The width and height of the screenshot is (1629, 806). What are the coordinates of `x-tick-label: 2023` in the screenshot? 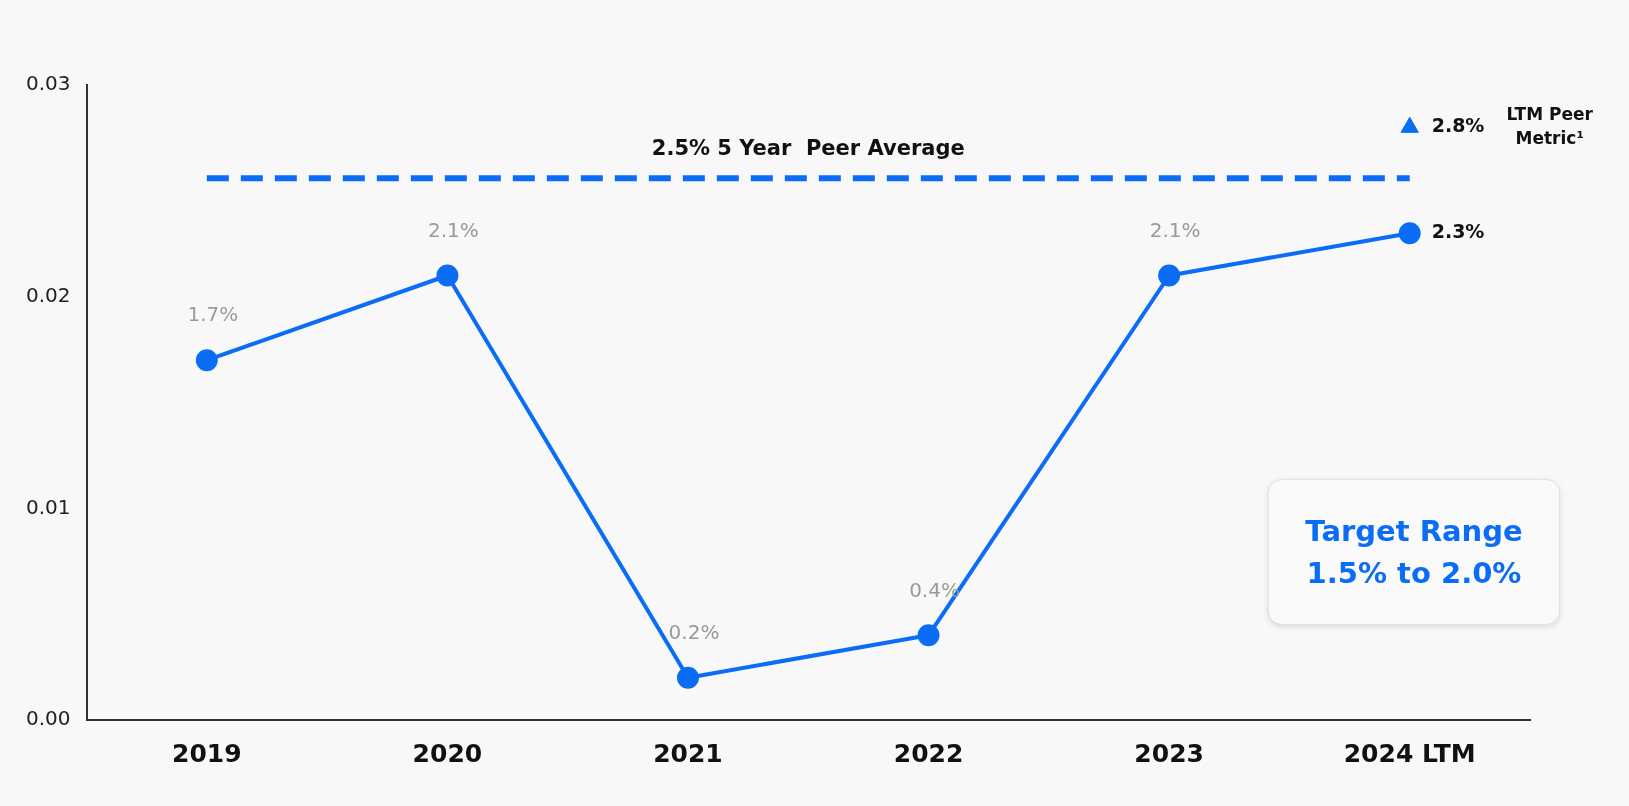 It's located at (1169, 753).